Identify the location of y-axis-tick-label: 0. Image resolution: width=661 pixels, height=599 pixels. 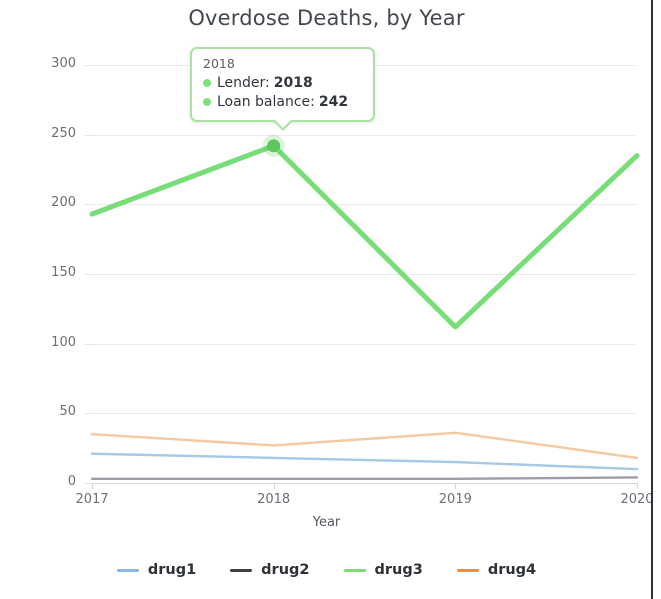
(71, 481).